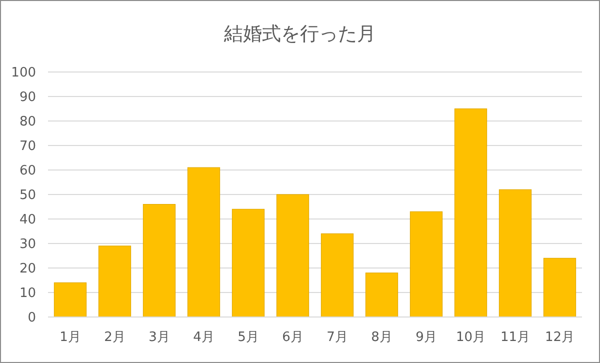  I want to click on y-tick-label: 30, so click(27, 244).